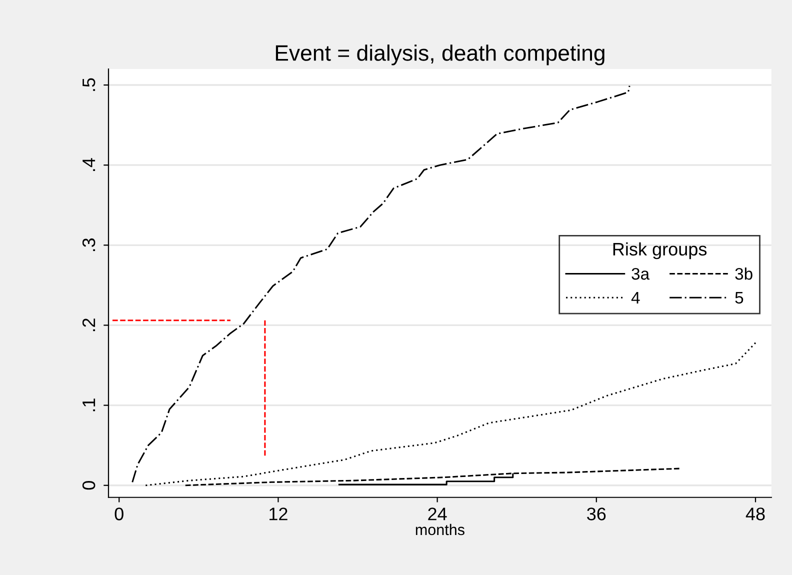 Image resolution: width=792 pixels, height=575 pixels. Describe the element at coordinates (641, 274) in the screenshot. I see `legend-label: 3a` at that location.